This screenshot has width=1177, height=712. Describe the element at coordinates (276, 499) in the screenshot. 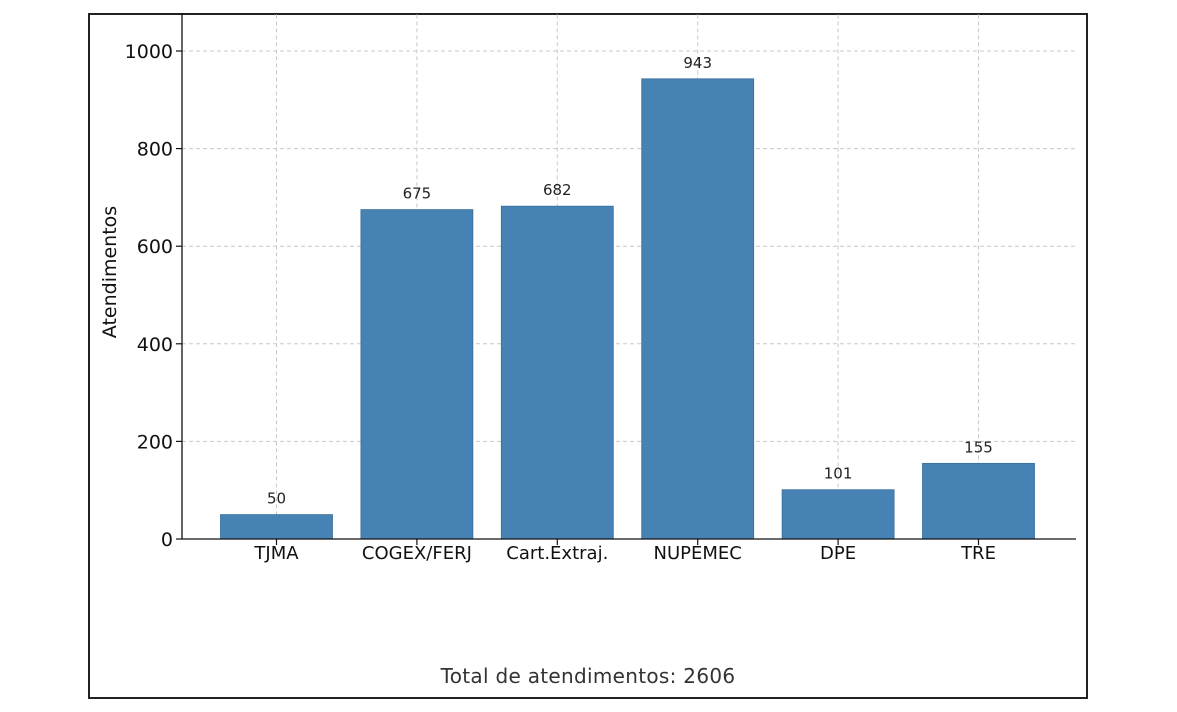

I see `data-label: 50` at that location.